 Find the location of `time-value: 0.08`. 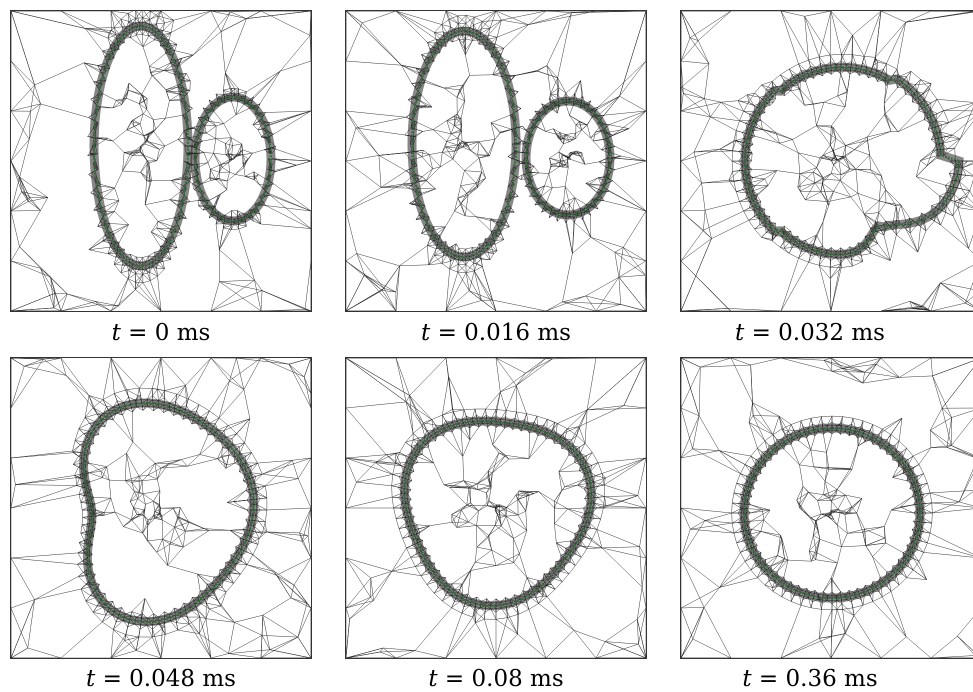

time-value: 0.08 is located at coordinates (497, 679).